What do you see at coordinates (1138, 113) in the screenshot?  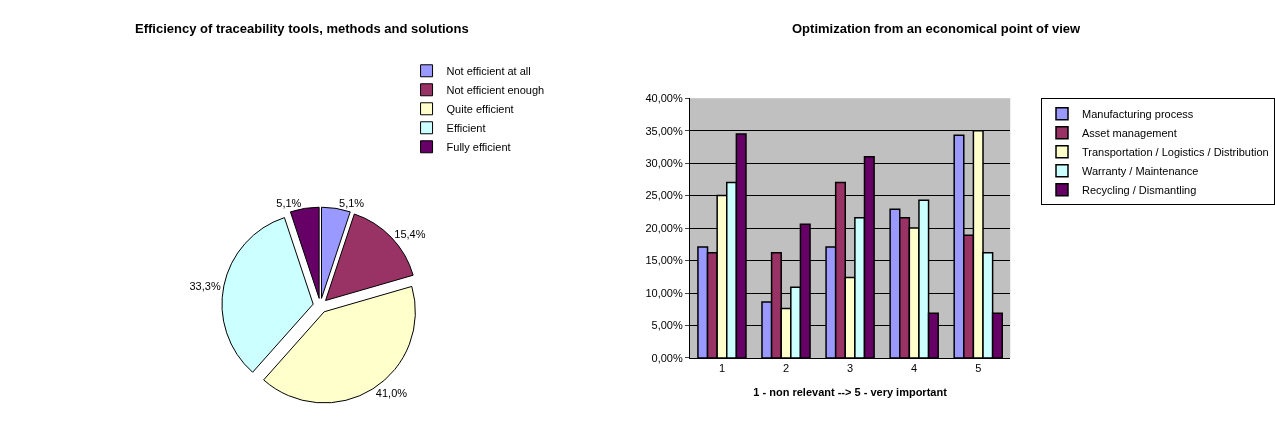 I see `legend-label: Manufacturing process` at bounding box center [1138, 113].